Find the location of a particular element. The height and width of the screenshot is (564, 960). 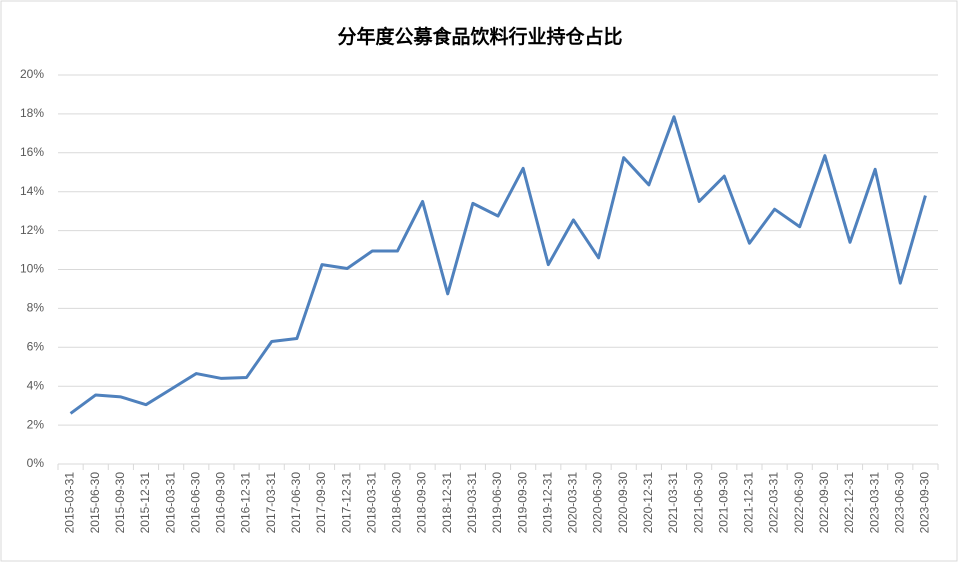

x-tick-label: 2017-09-30 is located at coordinates (321, 503).